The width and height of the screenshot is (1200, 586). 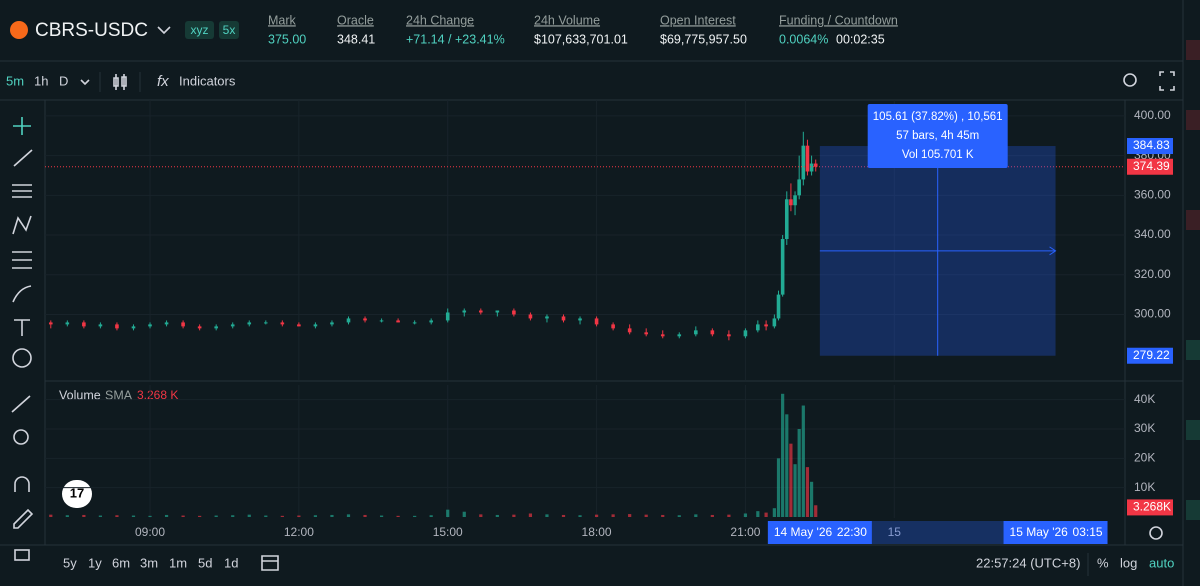 What do you see at coordinates (22, 191) in the screenshot?
I see `fib-tool` at bounding box center [22, 191].